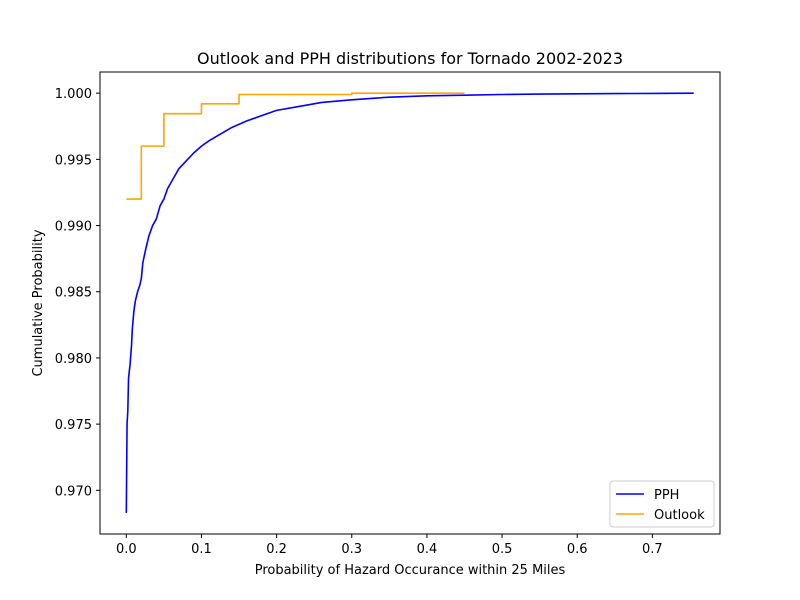  Describe the element at coordinates (73, 227) in the screenshot. I see `y-tick-label: 0.990` at that location.